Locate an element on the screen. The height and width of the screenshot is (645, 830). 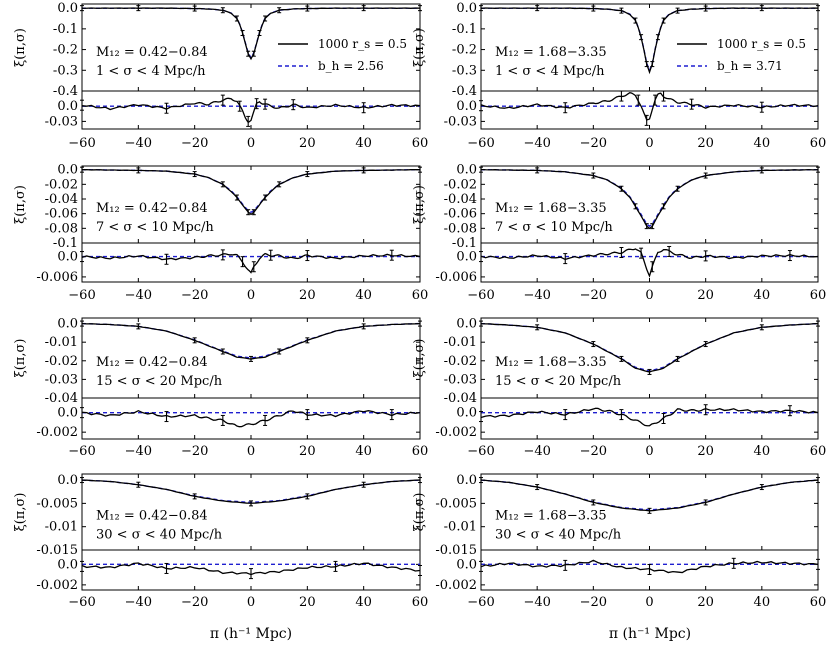
legend-measured-label: 1000 r_s = 0.5 is located at coordinates (362, 44).